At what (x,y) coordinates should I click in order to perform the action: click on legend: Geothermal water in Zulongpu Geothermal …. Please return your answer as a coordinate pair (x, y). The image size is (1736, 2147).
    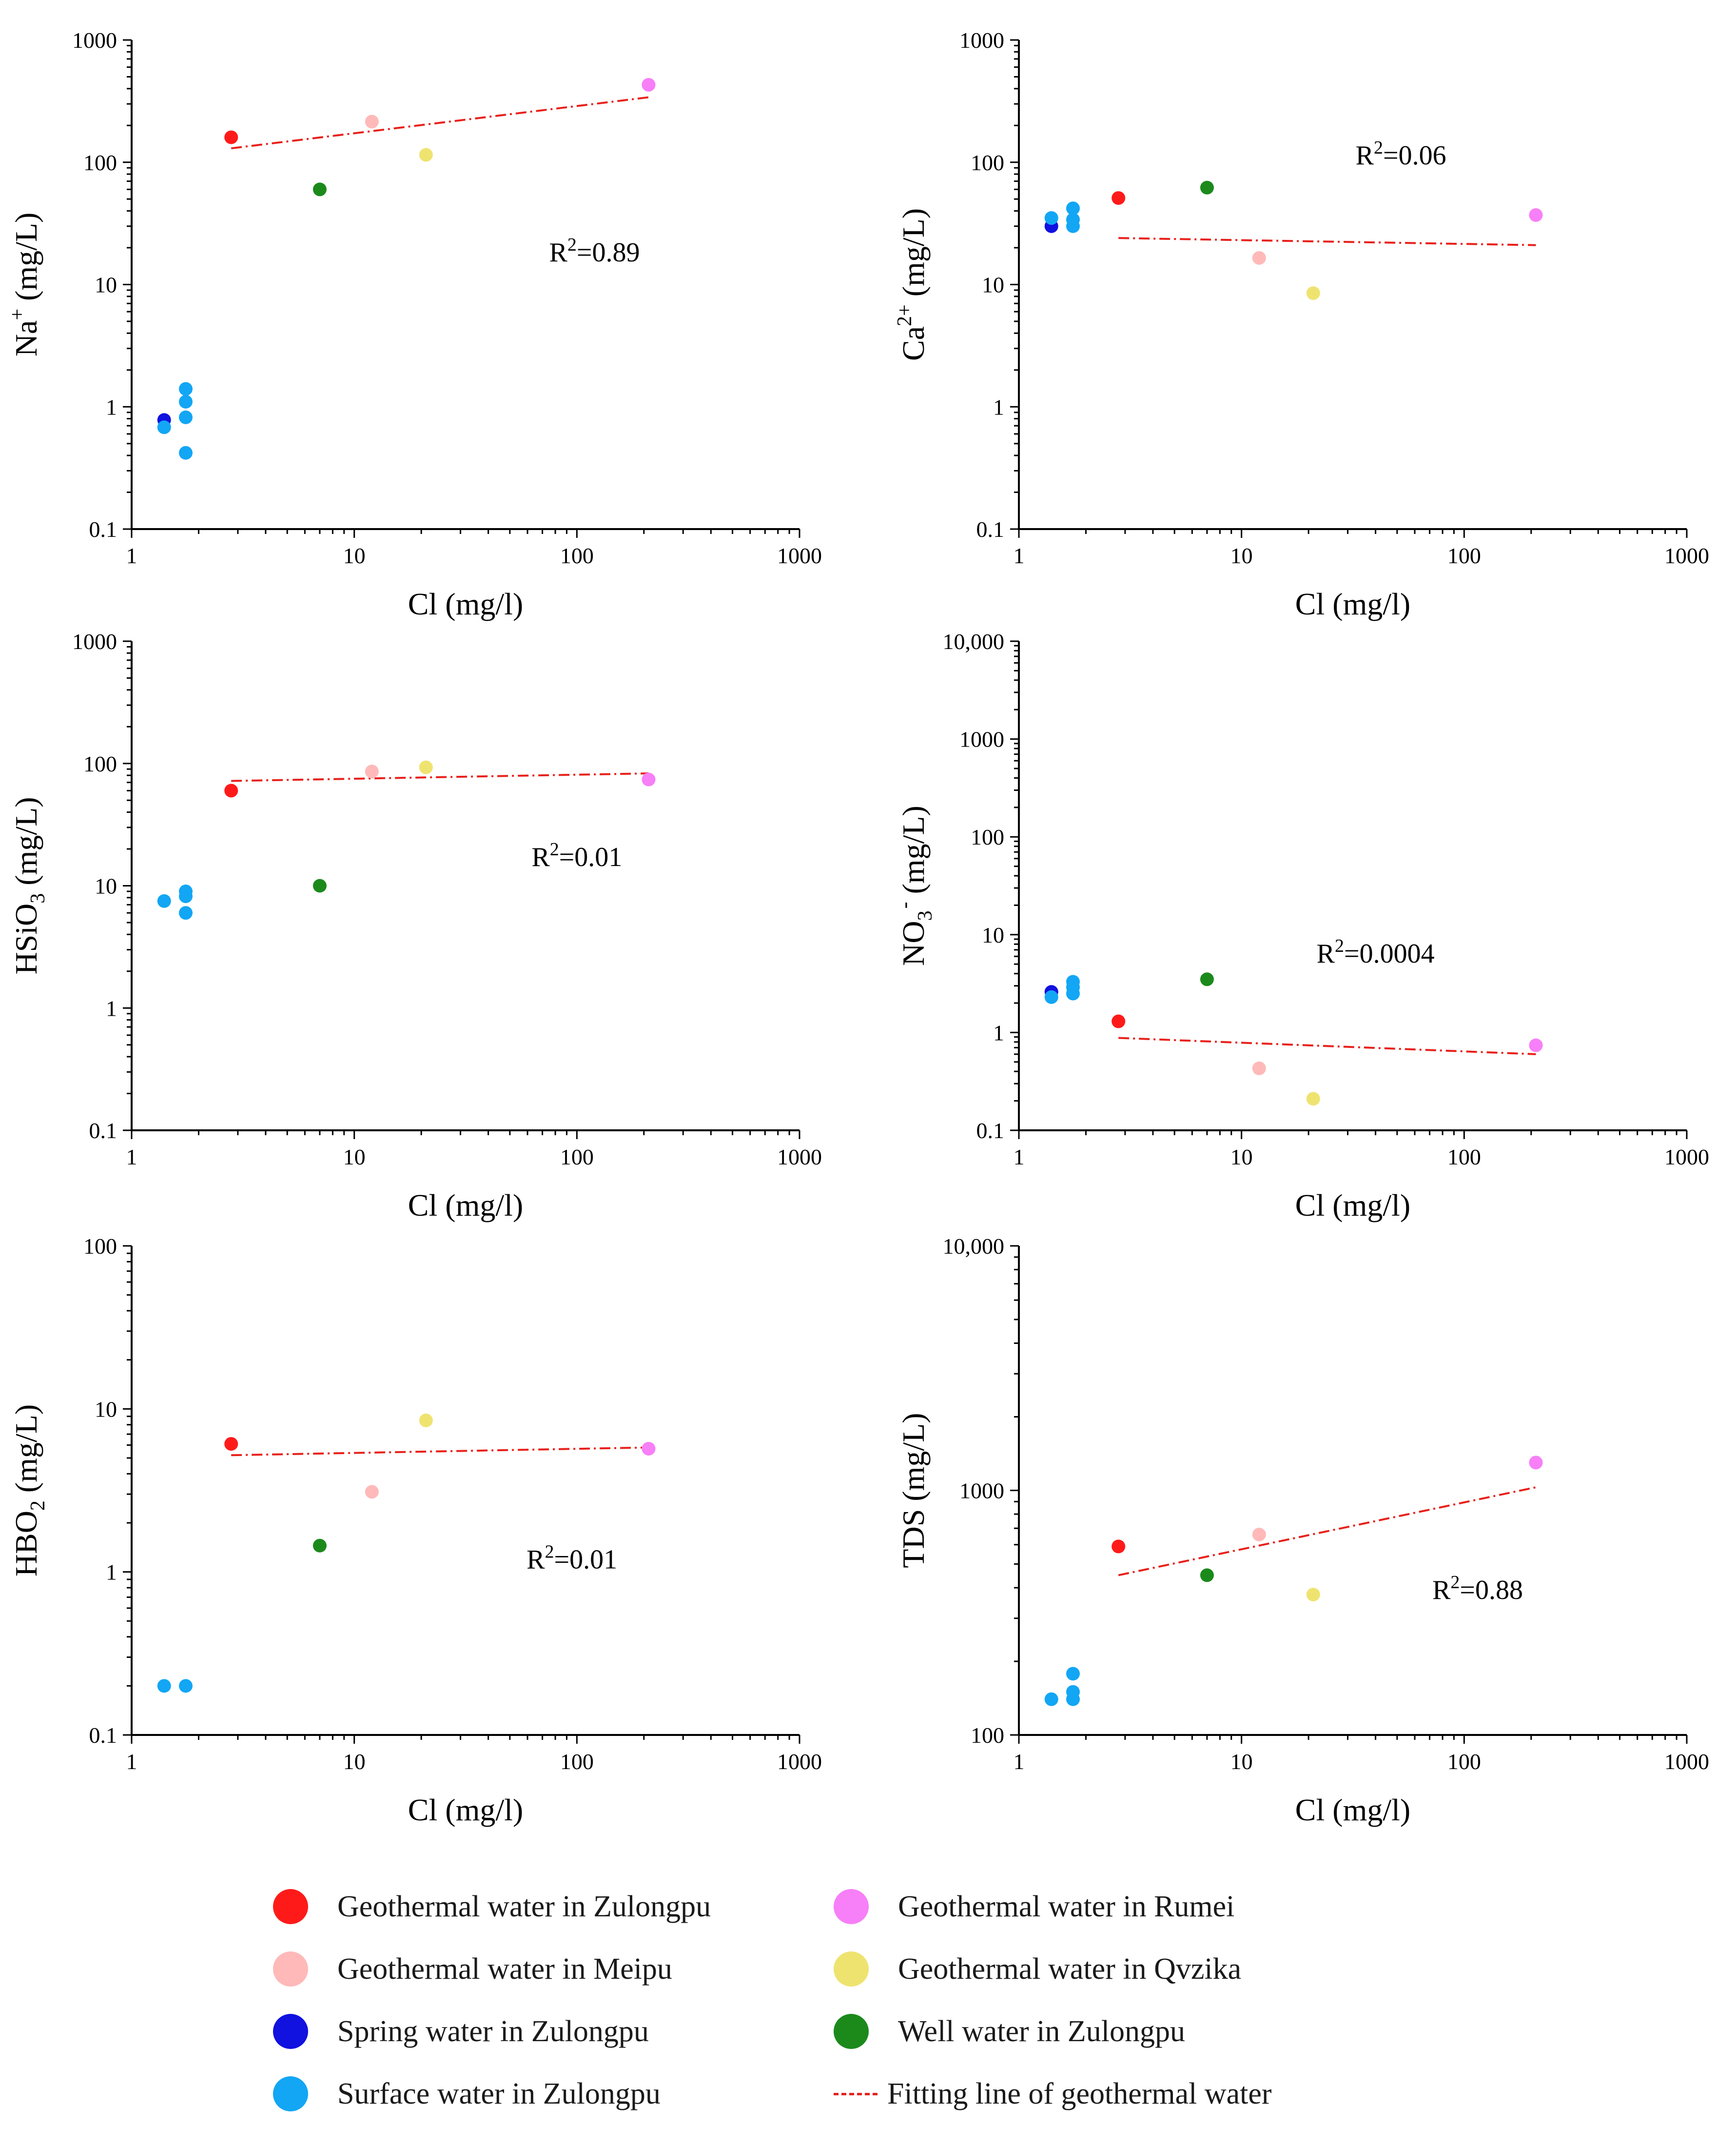
    Looking at the image, I should click on (882, 2009).